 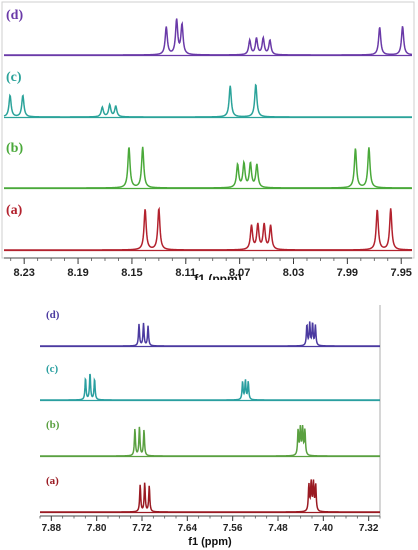 I want to click on x-tick-label: 8.15, so click(x=131, y=273).